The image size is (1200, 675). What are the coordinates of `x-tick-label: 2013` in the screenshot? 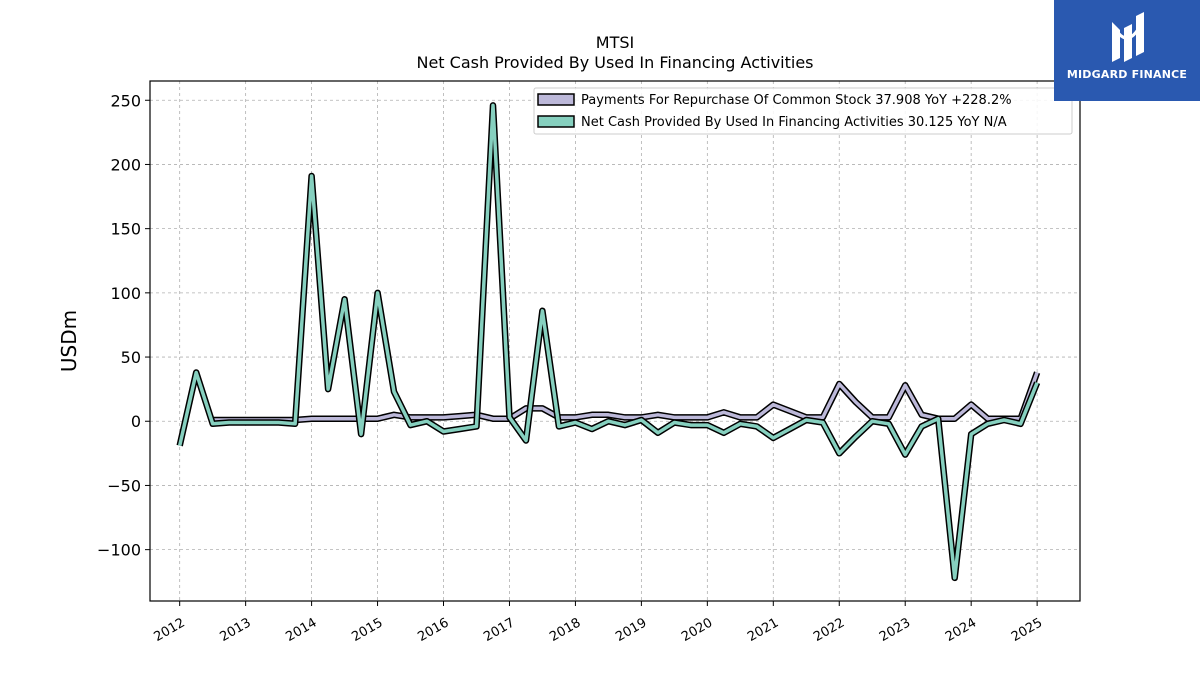 It's located at (235, 630).